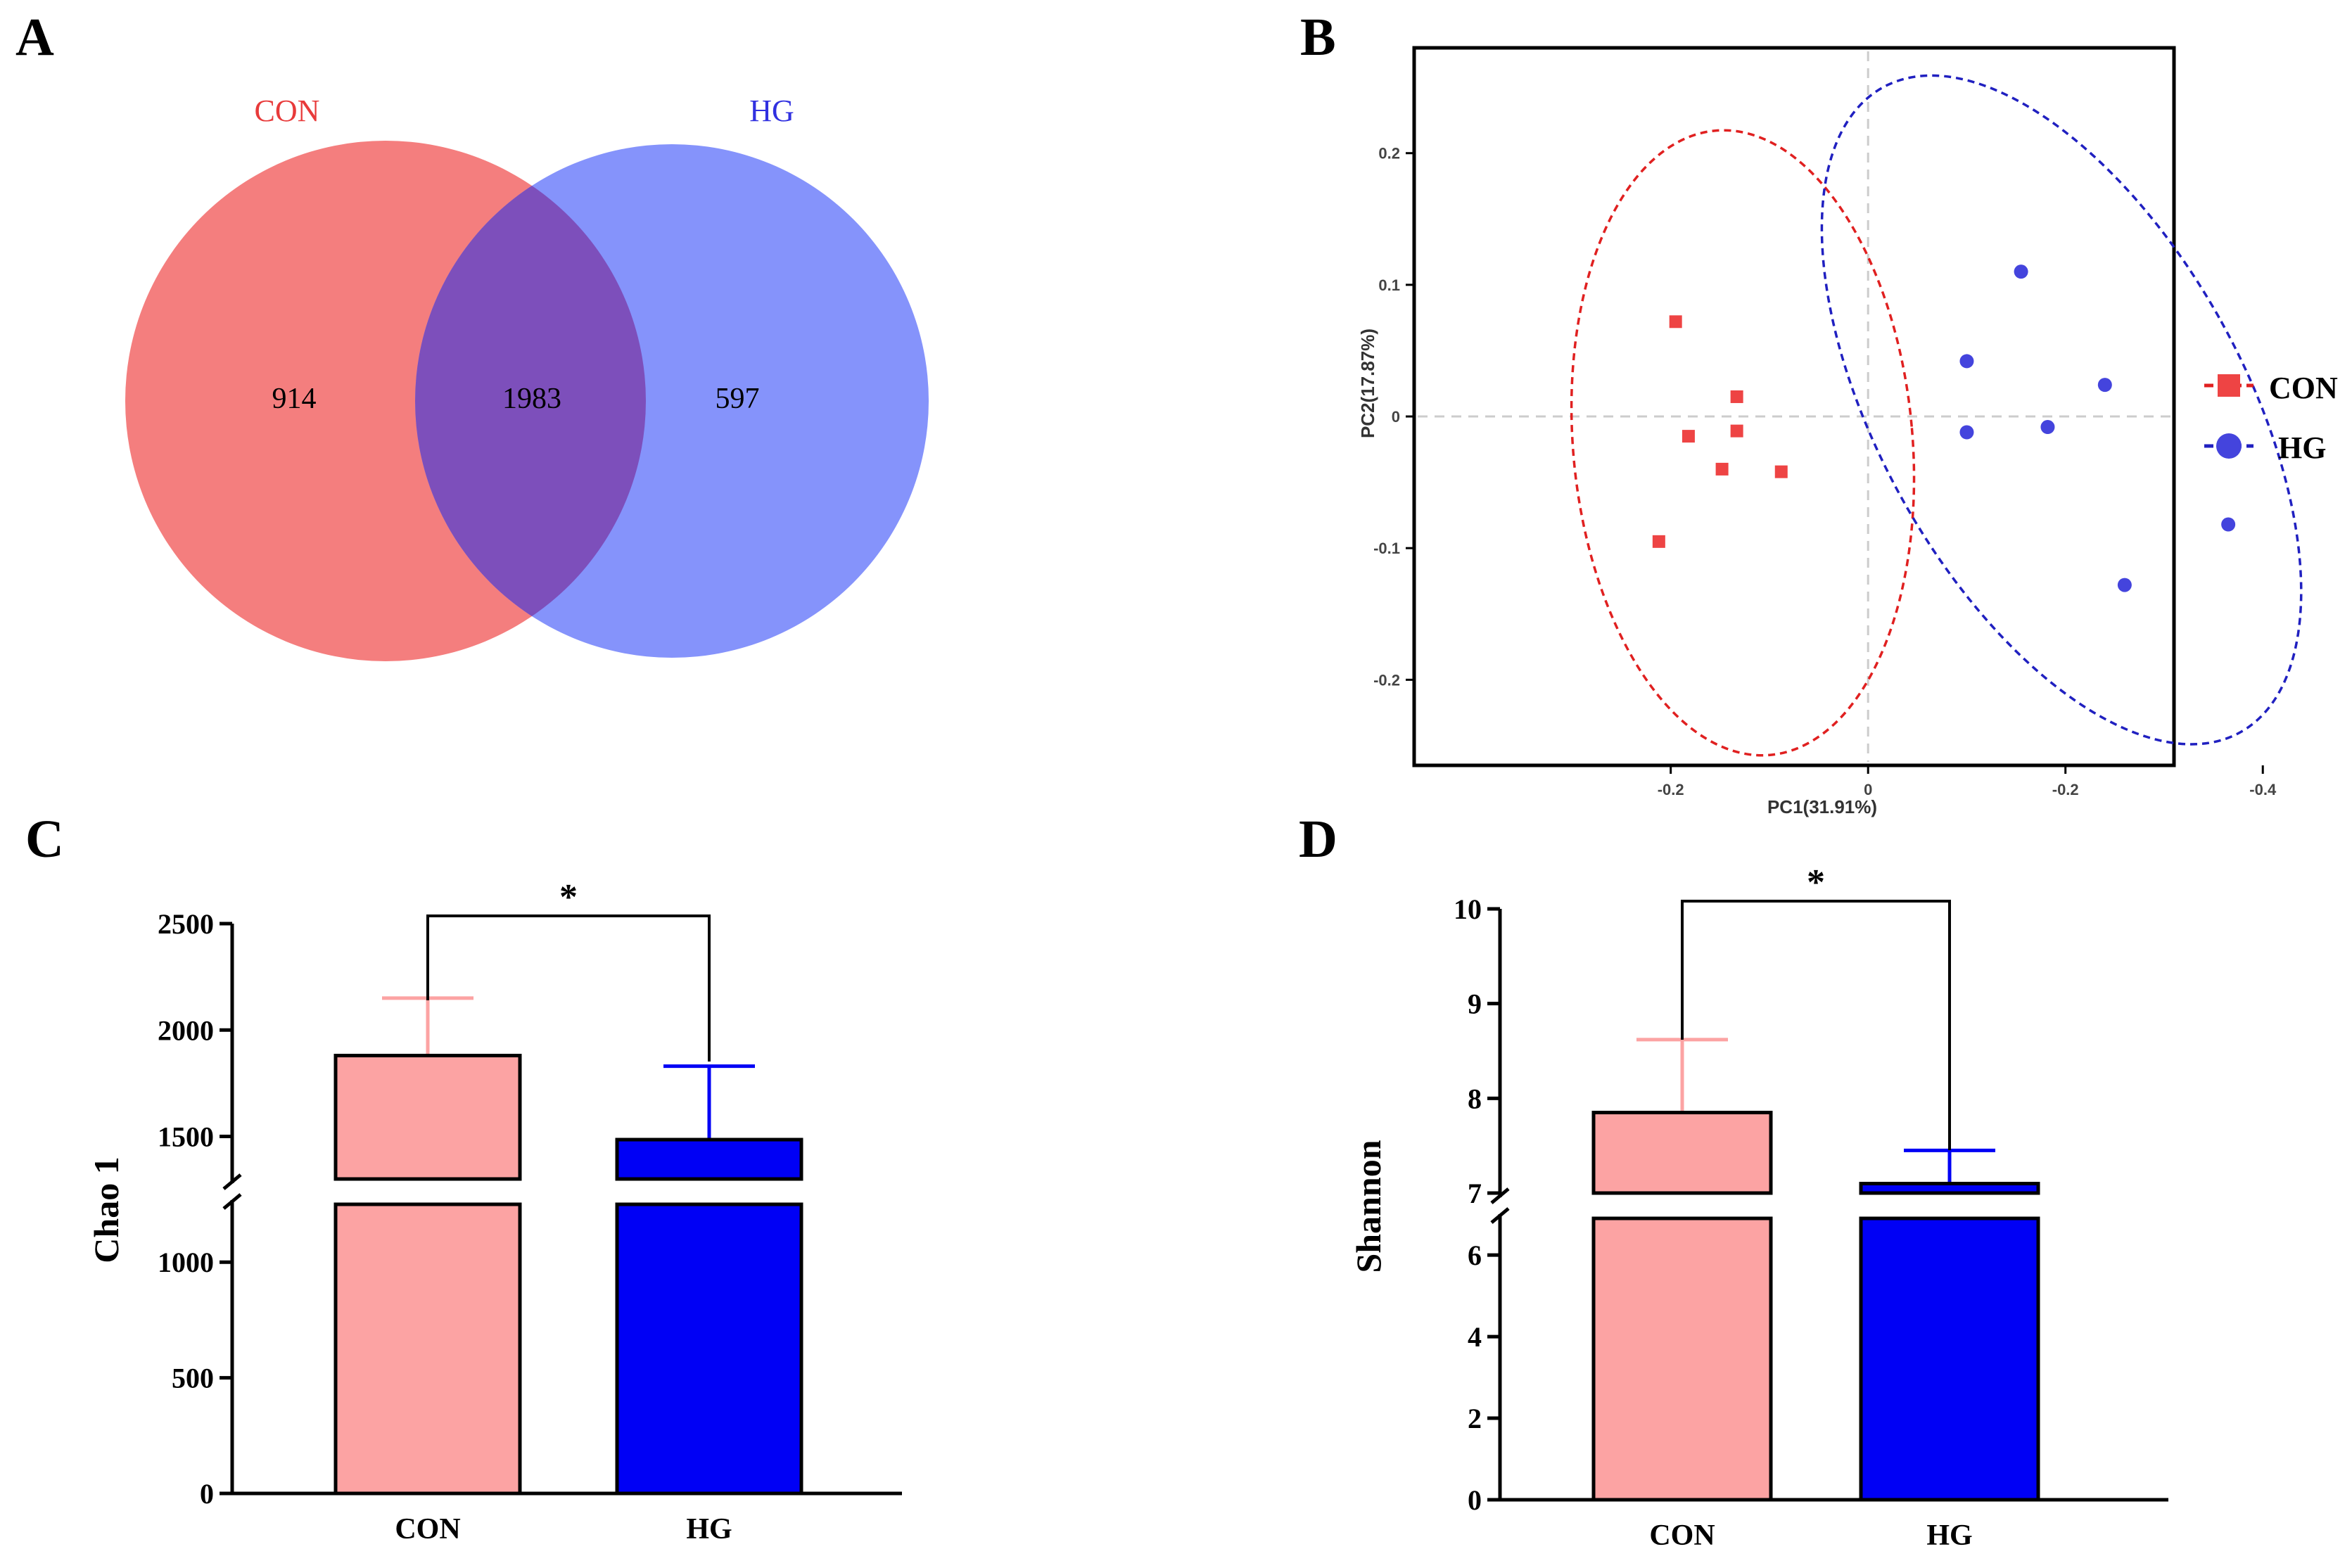  Describe the element at coordinates (2303, 388) in the screenshot. I see `legend-label-con: CON` at that location.